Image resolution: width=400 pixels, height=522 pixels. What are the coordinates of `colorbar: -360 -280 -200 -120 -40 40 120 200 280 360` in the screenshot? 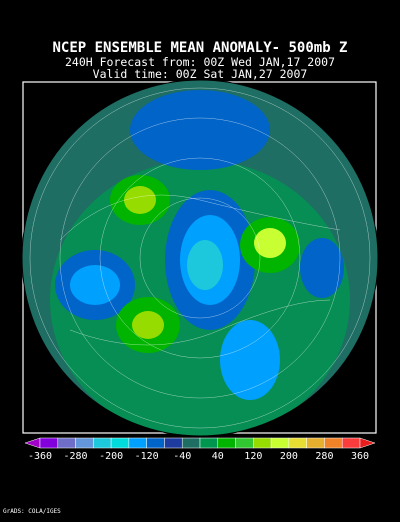 It's located at (200, 449).